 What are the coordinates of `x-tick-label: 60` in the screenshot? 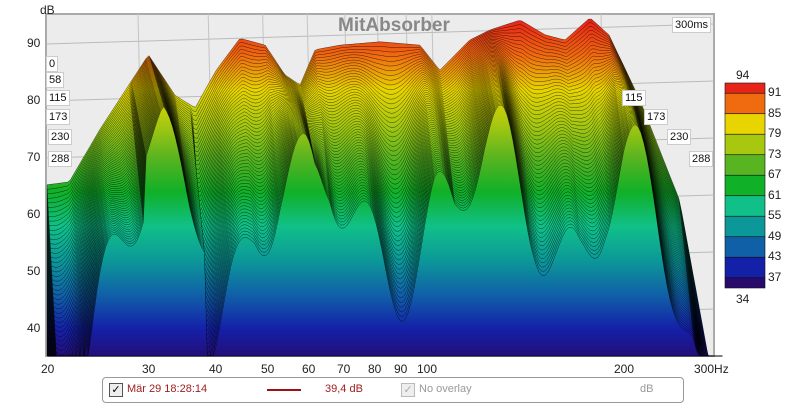 It's located at (309, 369).